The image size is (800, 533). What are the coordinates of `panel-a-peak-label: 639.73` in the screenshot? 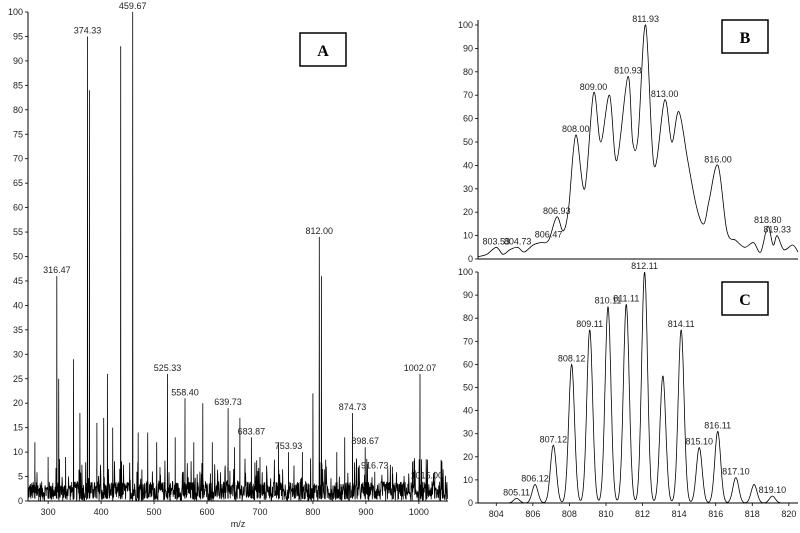 It's located at (228, 402).